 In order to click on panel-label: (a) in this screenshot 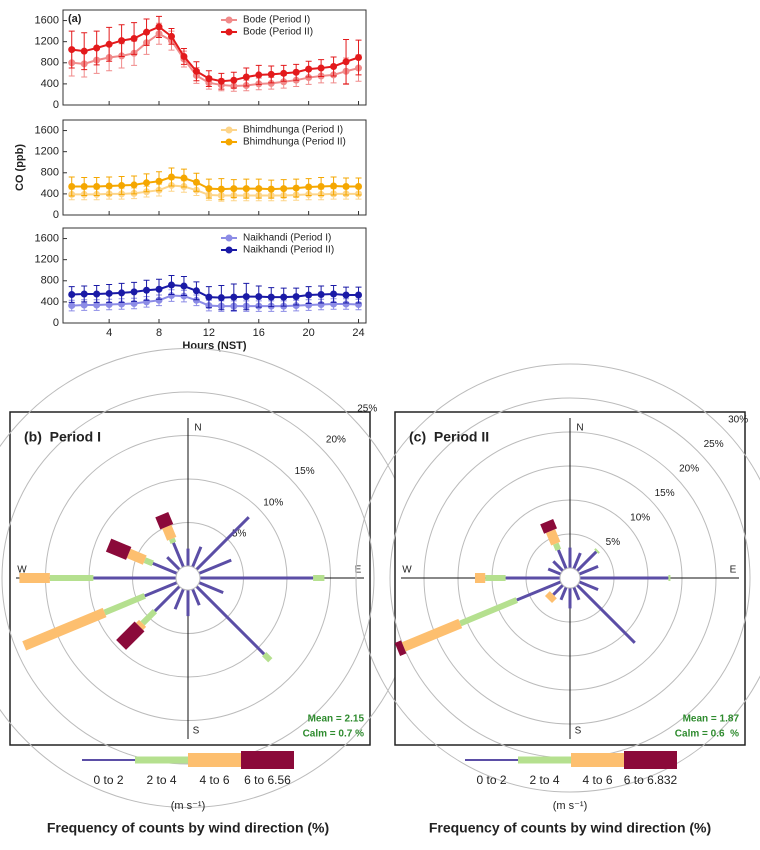, I will do `click(75, 19)`.